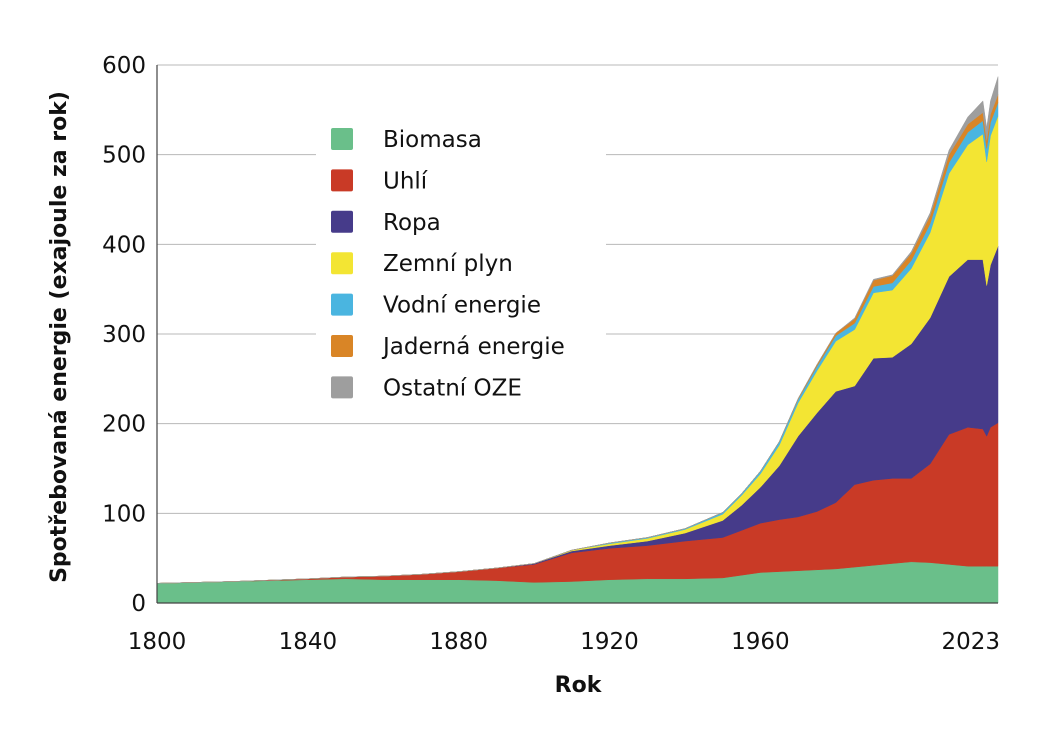  I want to click on y-tick-label: 400, so click(124, 245).